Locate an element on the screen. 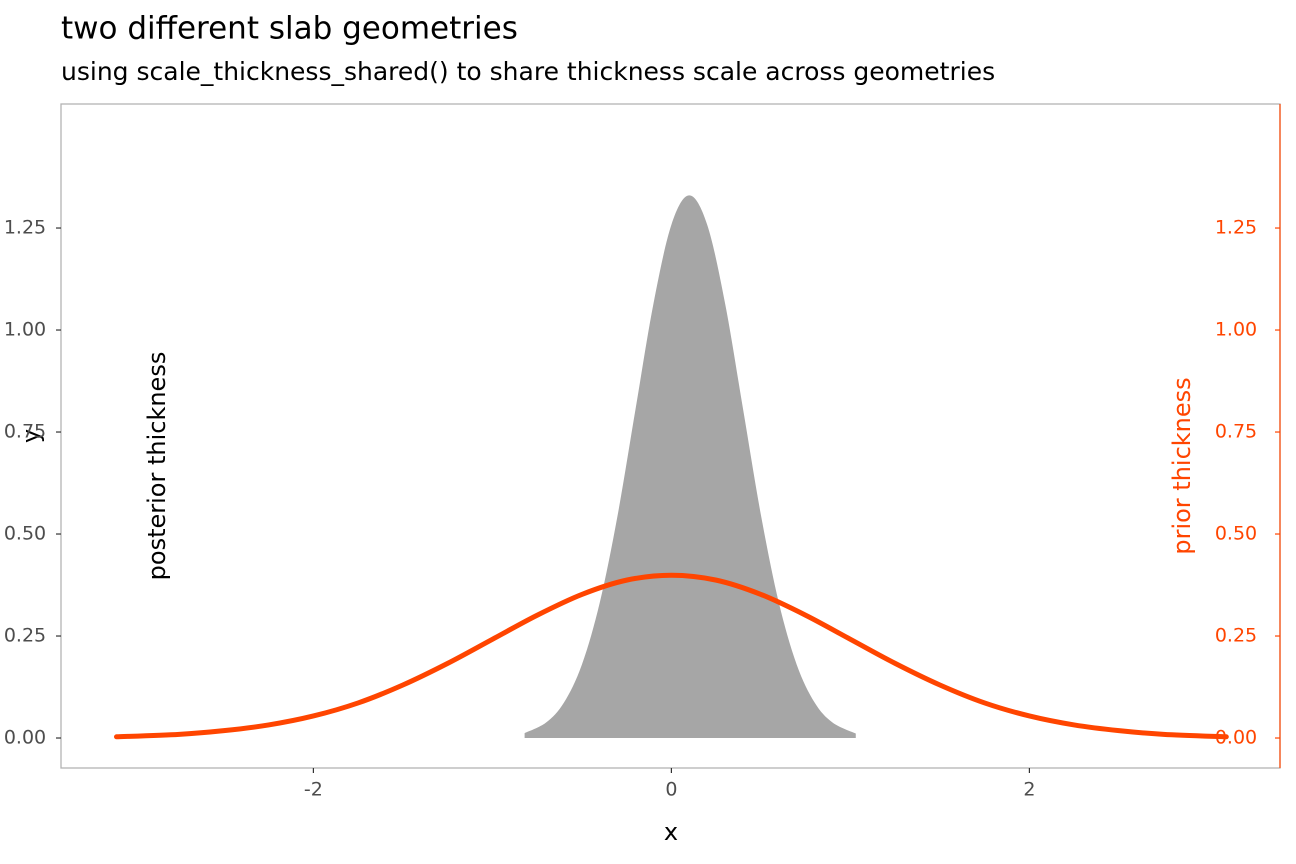  y-tick-label: 0.50 is located at coordinates (25, 534).